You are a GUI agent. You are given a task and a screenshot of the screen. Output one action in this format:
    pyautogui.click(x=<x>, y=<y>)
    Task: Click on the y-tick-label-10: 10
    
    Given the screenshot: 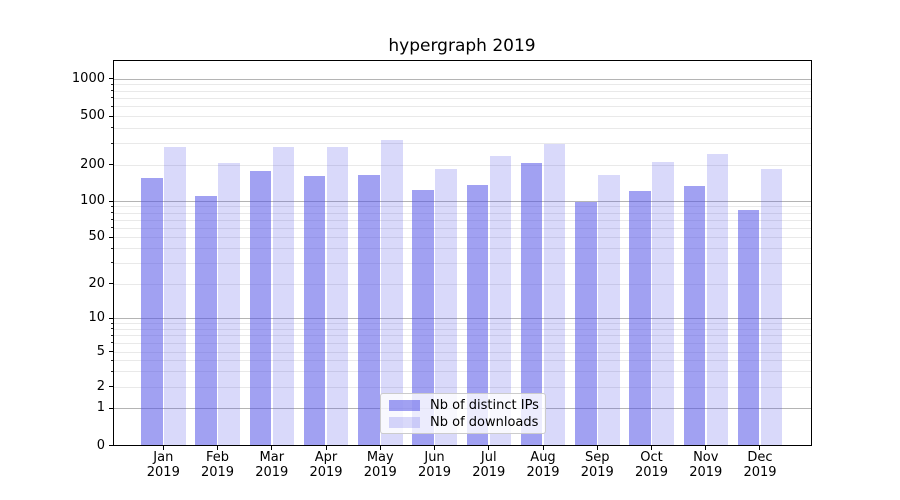 What is the action you would take?
    pyautogui.click(x=96, y=317)
    